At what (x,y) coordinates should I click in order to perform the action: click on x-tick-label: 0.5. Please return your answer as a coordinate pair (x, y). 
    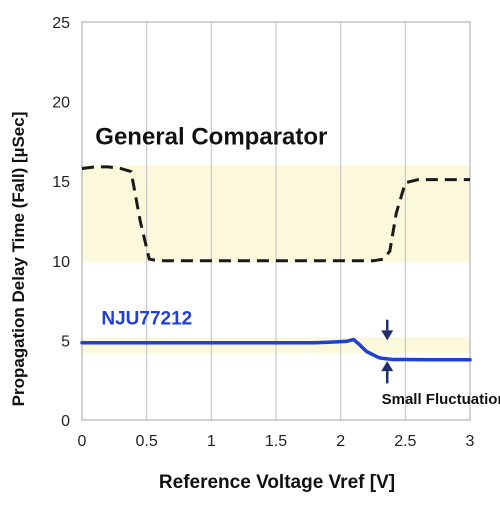
    Looking at the image, I should click on (147, 441).